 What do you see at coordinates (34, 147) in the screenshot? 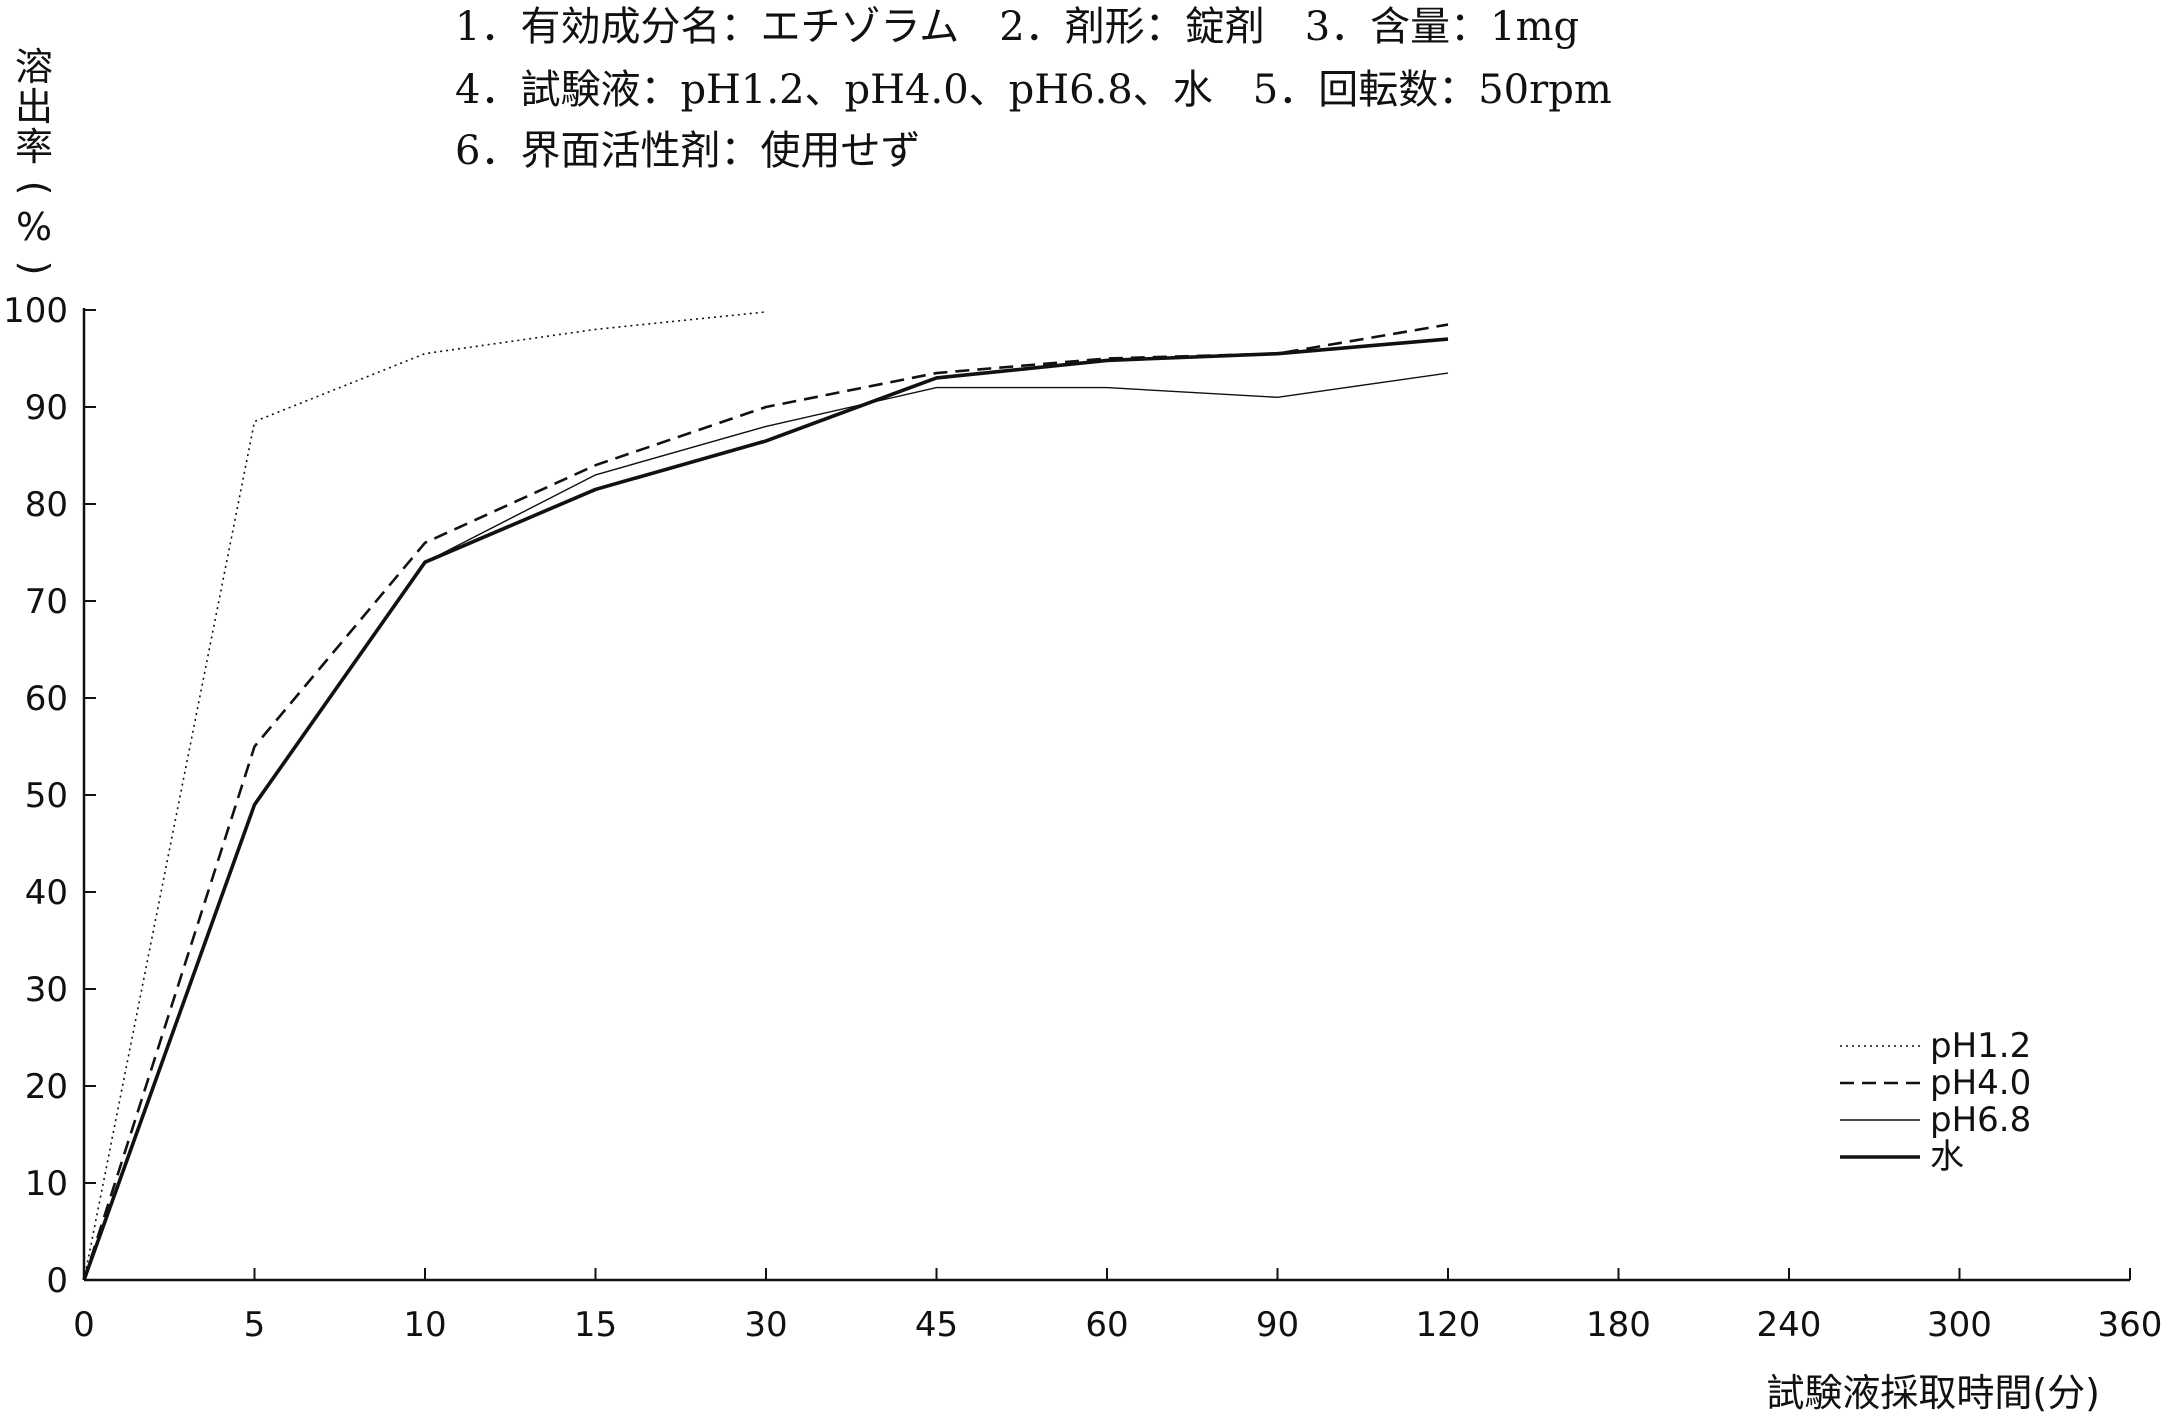
I see `y-axis-label-char: 率` at bounding box center [34, 147].